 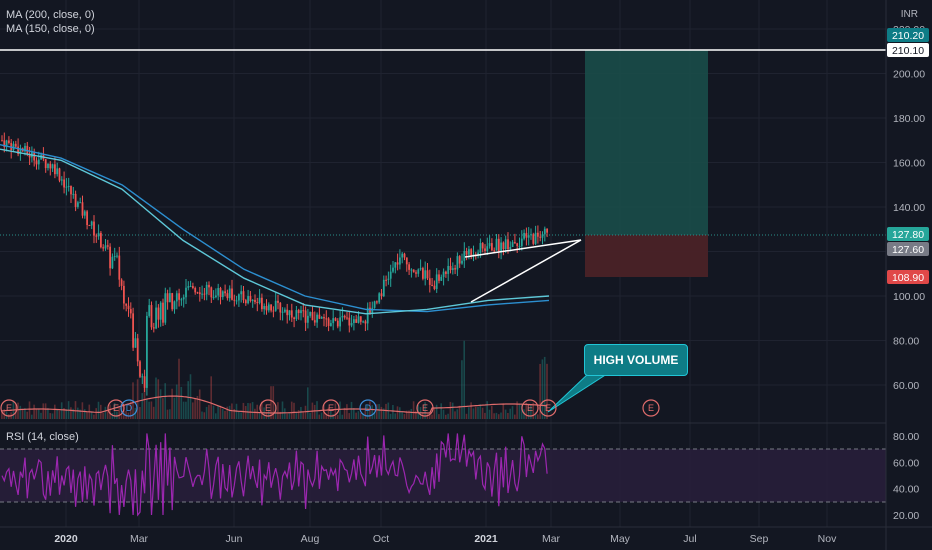 What do you see at coordinates (523, 248) in the screenshot?
I see `wedge-upper-line` at bounding box center [523, 248].